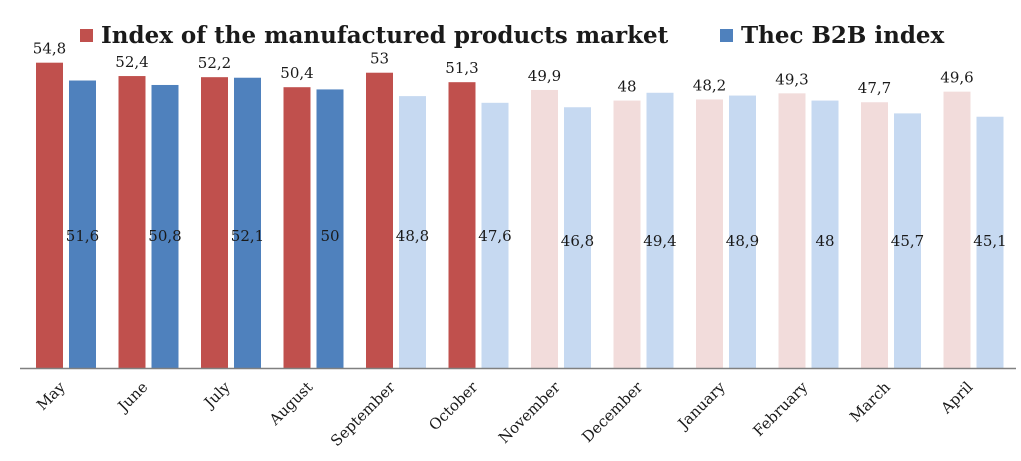 The width and height of the screenshot is (1021, 461). I want to click on legend-swatch-red, so click(86, 35).